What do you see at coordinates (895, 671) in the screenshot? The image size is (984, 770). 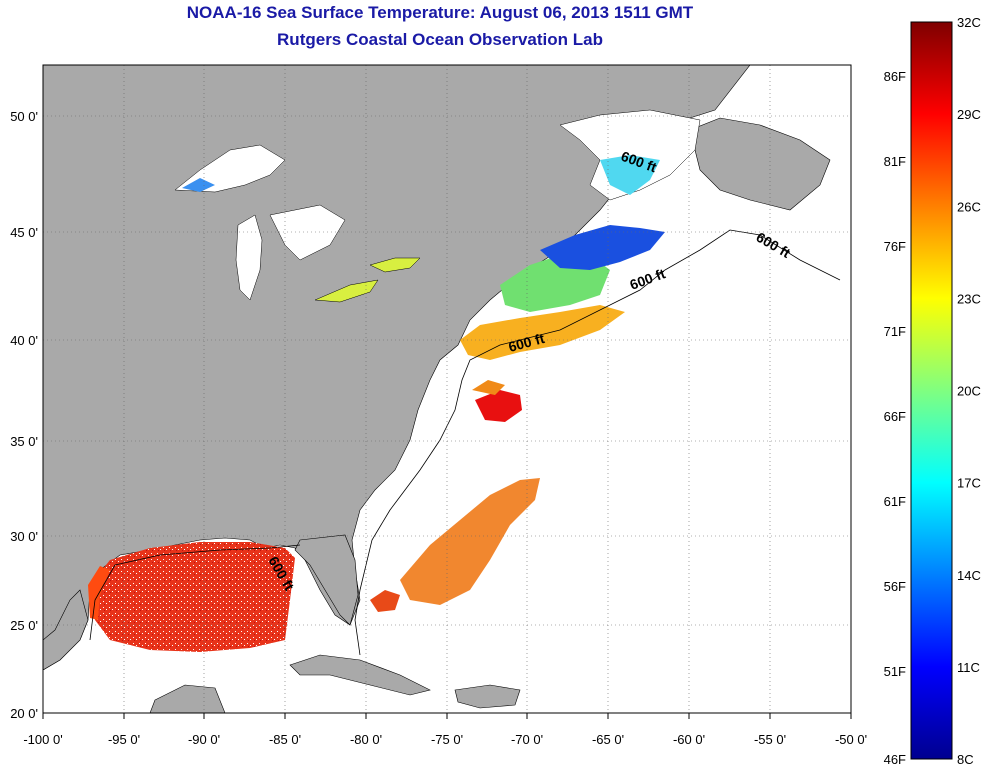 I see `colorbar-fahrenheit-label: 51F` at bounding box center [895, 671].